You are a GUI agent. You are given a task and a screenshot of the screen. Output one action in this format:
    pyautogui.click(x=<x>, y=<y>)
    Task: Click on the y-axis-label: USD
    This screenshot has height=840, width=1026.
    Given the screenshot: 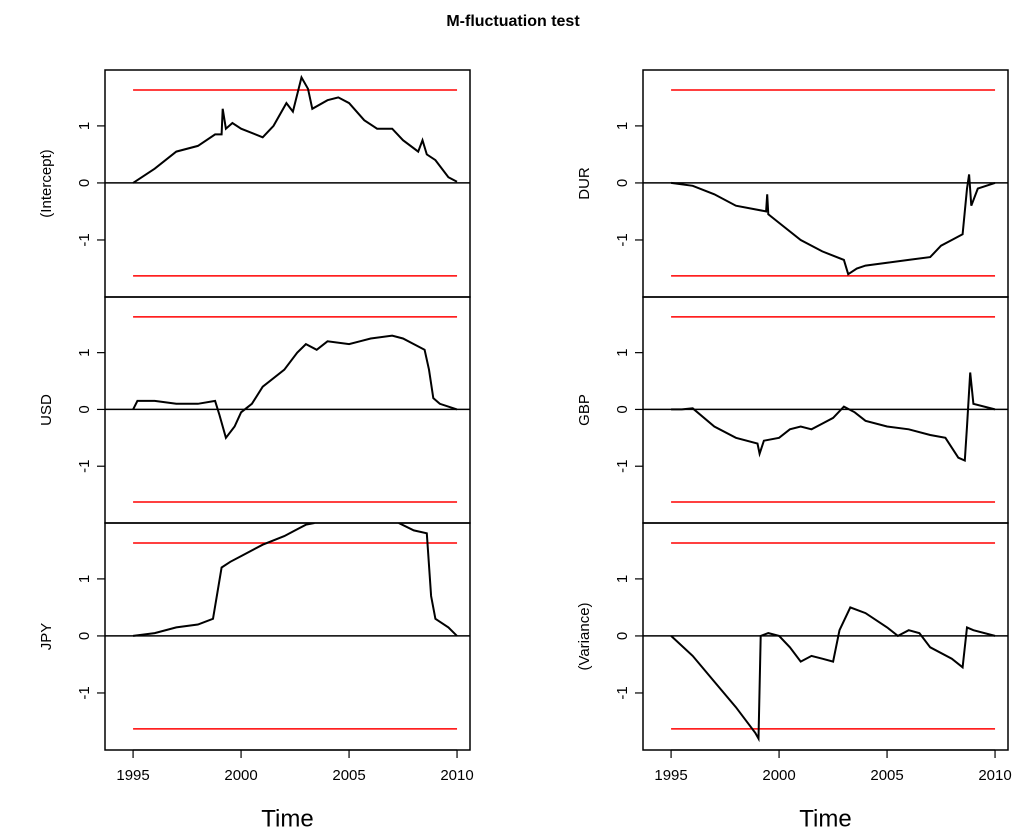 What is the action you would take?
    pyautogui.click(x=46, y=410)
    